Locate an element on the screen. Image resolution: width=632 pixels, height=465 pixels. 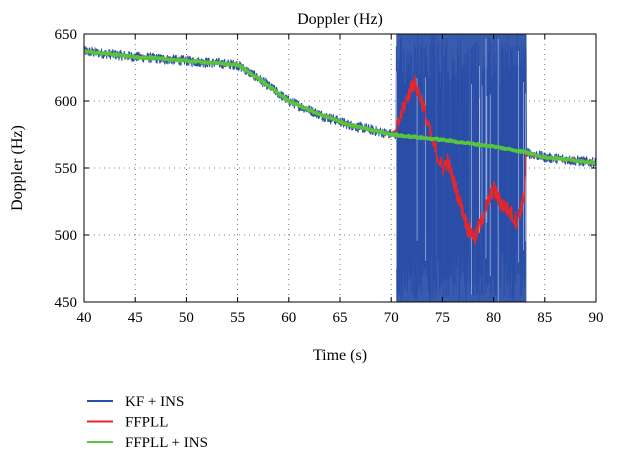
legend: KF + INS FFPLL FFPLL + INS is located at coordinates (147, 422).